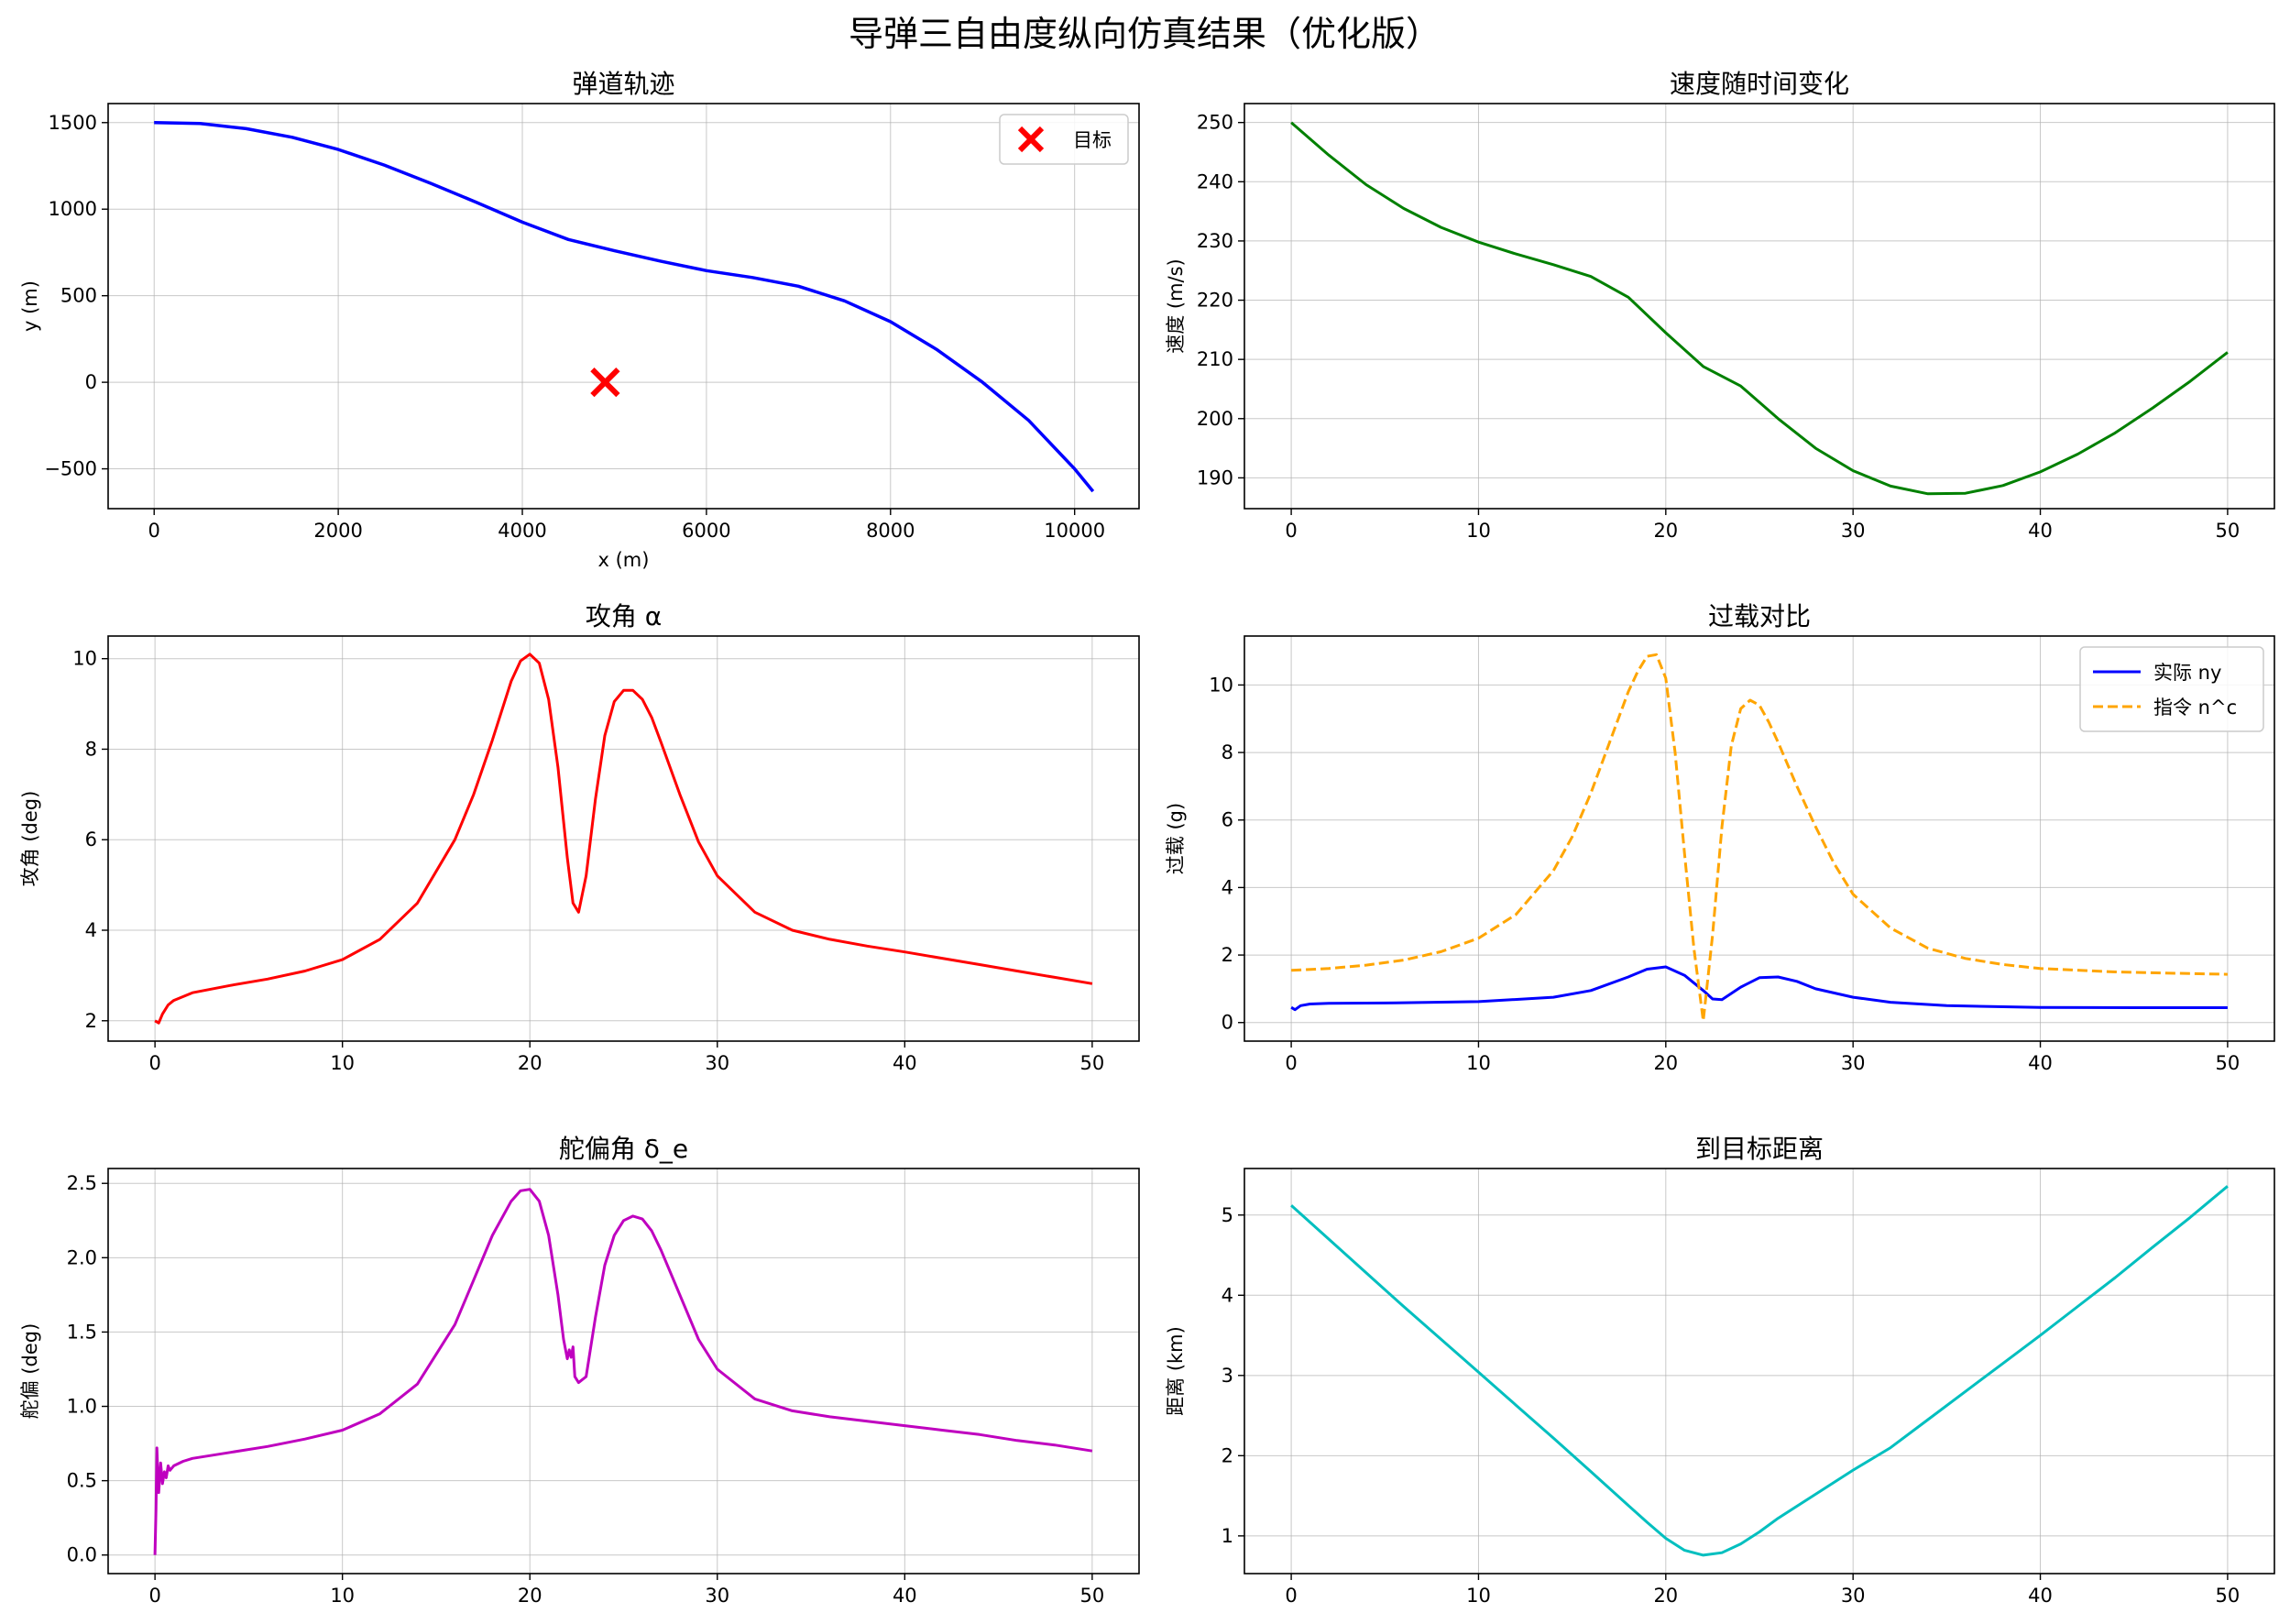 The height and width of the screenshot is (1624, 2290). I want to click on subplot-title: 到目标距离, so click(1759, 1149).